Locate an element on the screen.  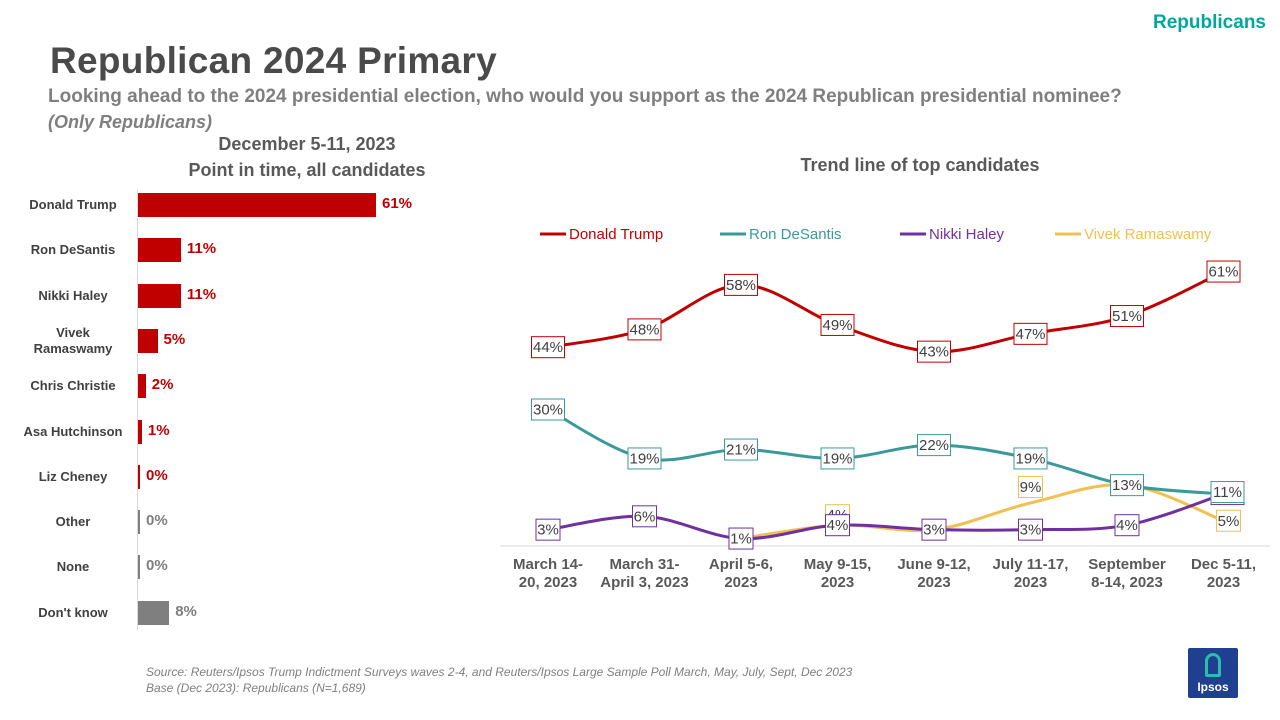
bar-row: Vivek Ramaswamy 5% is located at coordinates (240, 341).